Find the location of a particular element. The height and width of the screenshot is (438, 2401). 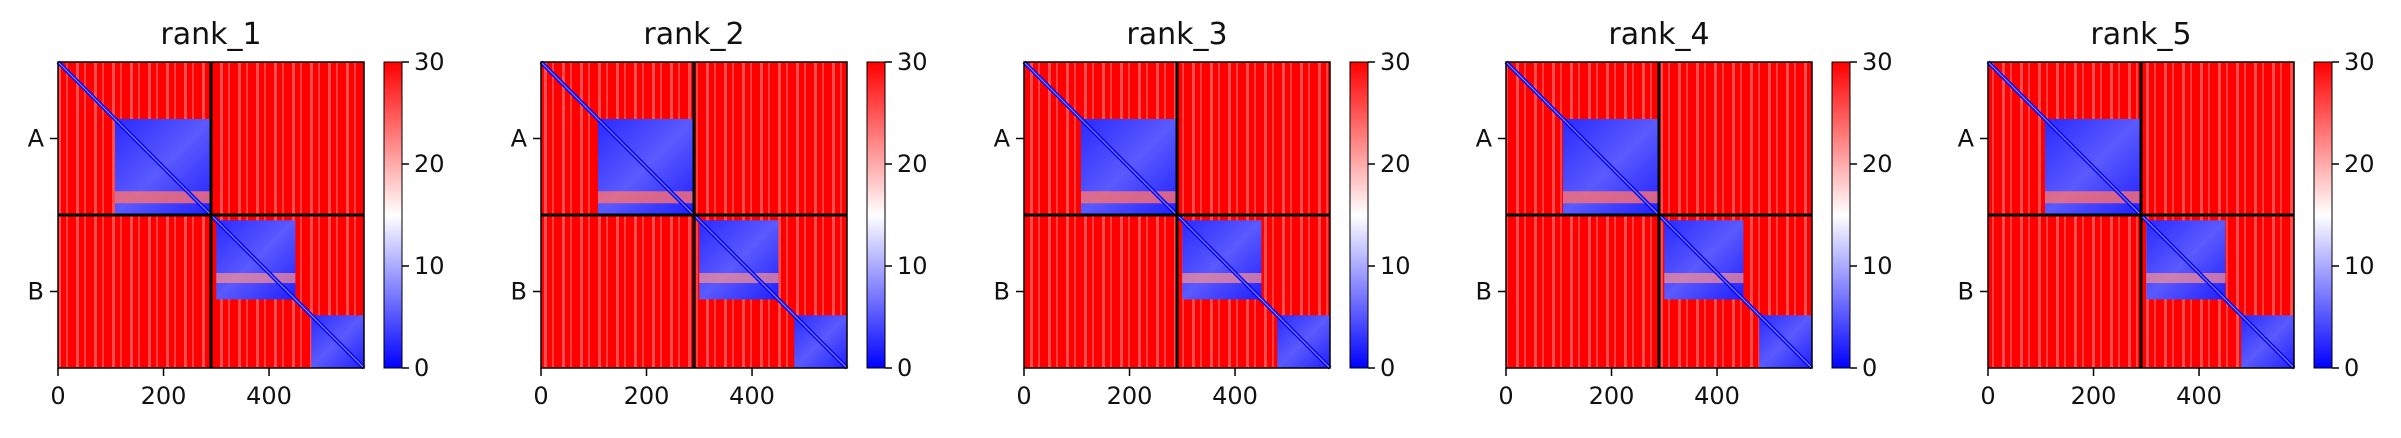

panel-title: rank_4 is located at coordinates (1658, 34).